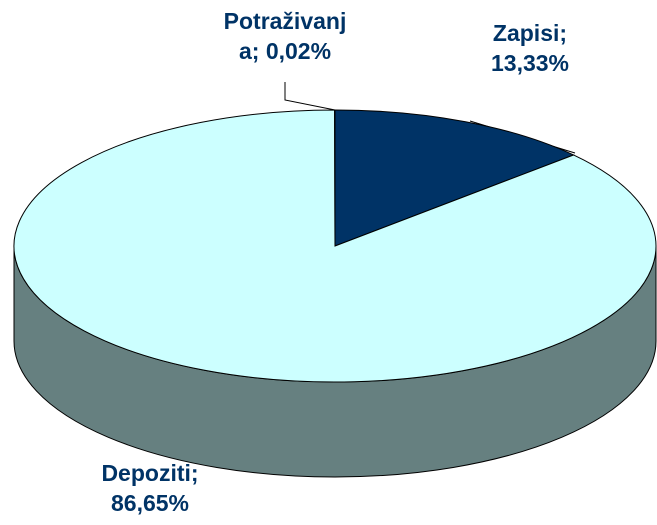  I want to click on slice-label: Depoziti86,65%, so click(150, 488).